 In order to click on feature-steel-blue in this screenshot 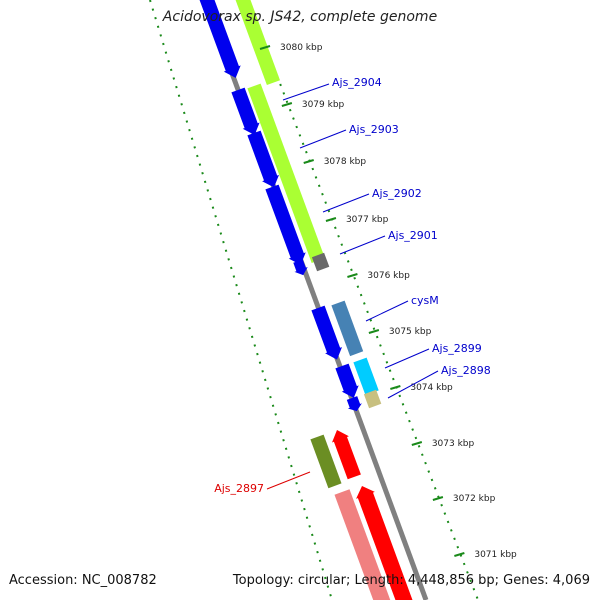, I will do `click(347, 328)`.